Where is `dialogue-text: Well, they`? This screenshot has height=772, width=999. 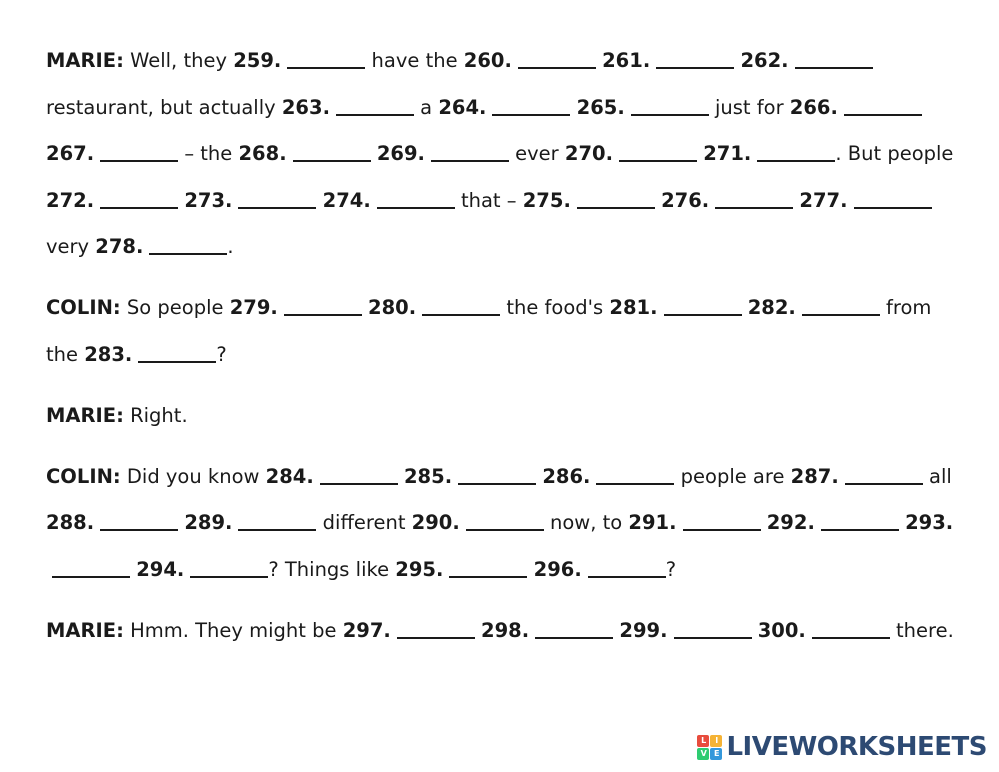 dialogue-text: Well, they is located at coordinates (178, 60).